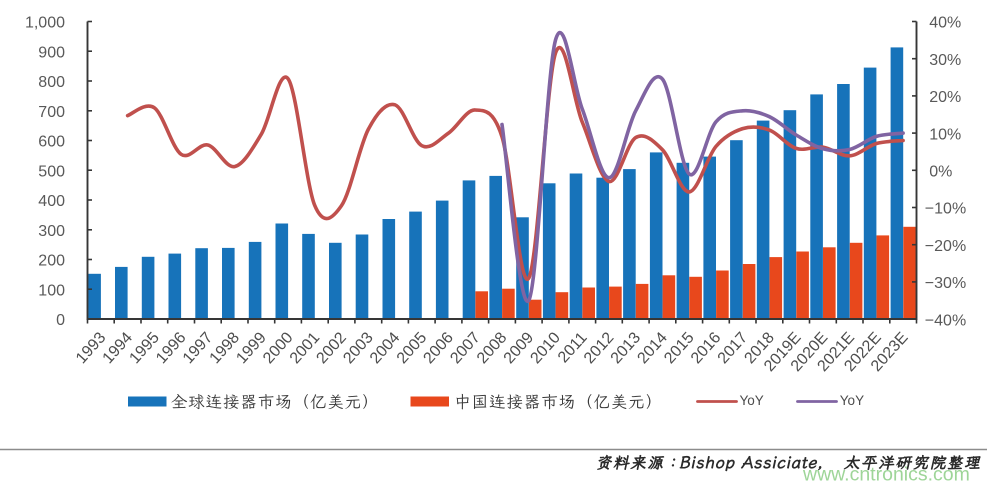 The image size is (987, 493). Describe the element at coordinates (945, 283) in the screenshot. I see `svg-text: −30%` at that location.